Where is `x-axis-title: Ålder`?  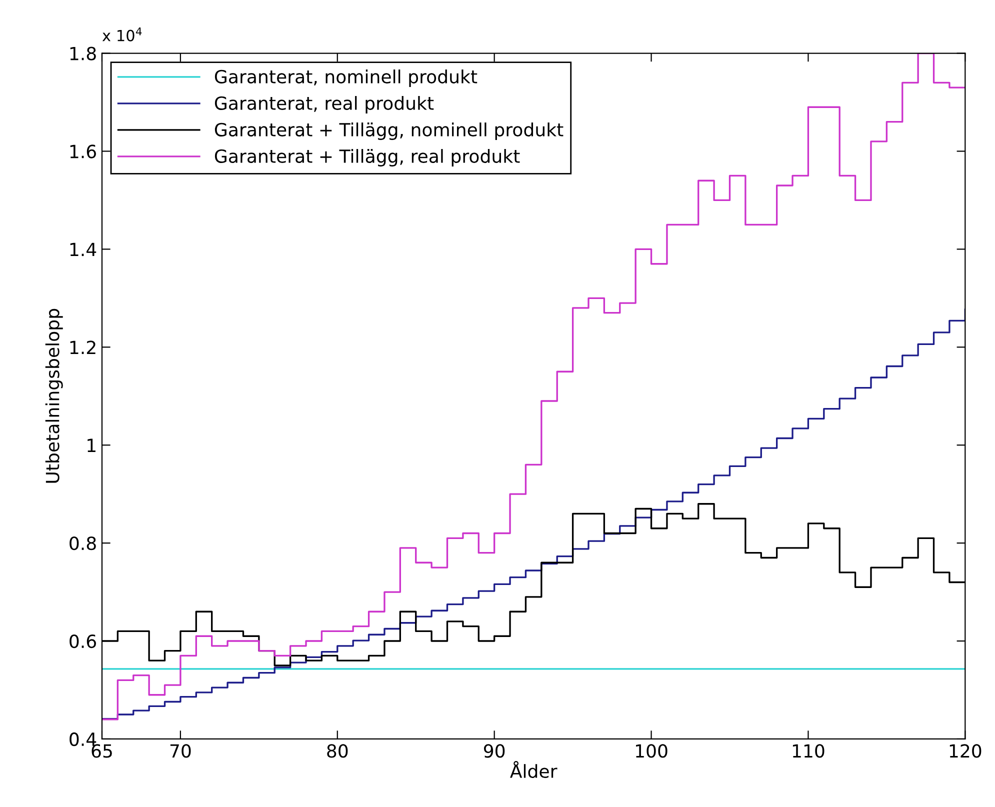 x-axis-title: Ålder is located at coordinates (534, 769).